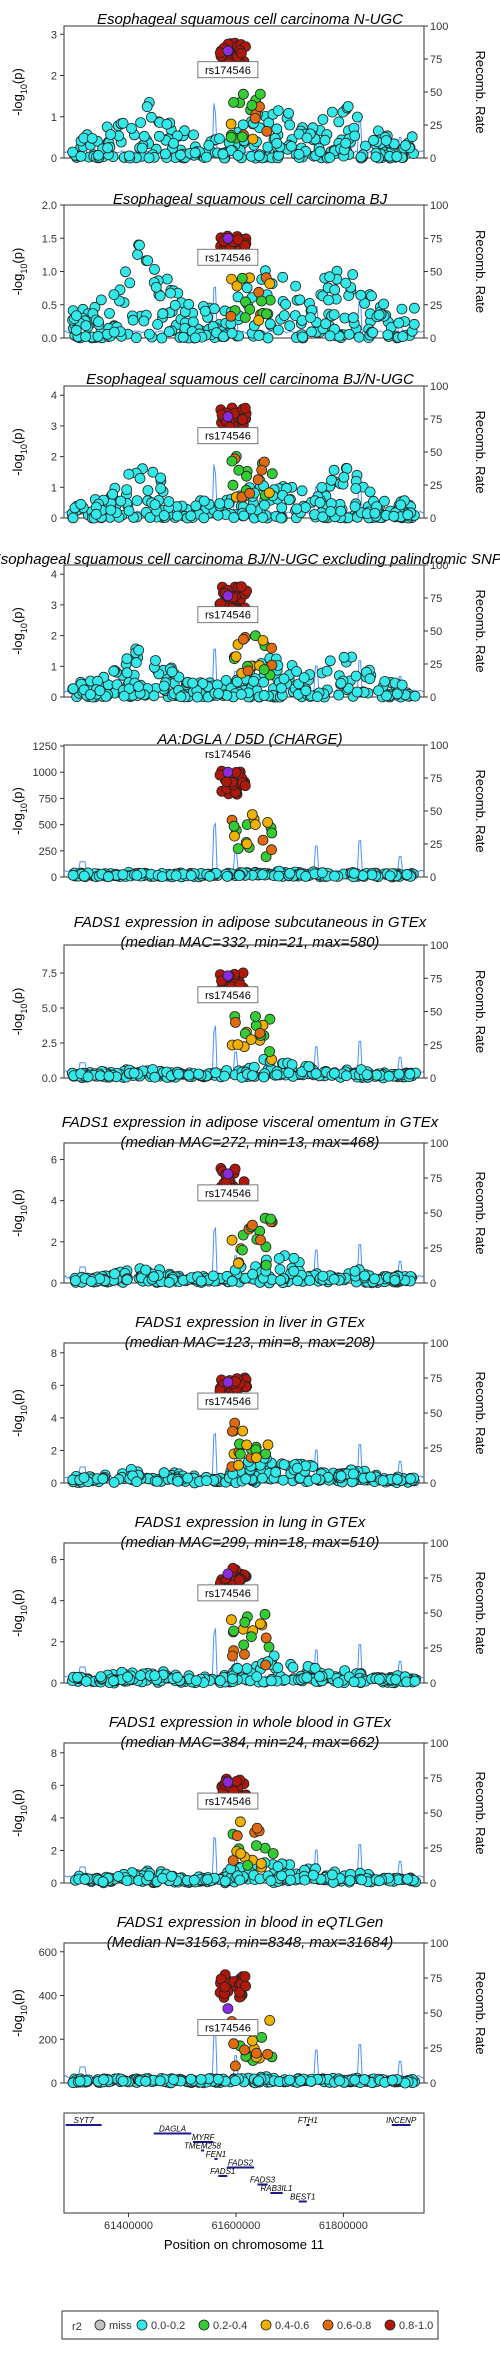 This screenshot has width=500, height=2357. Describe the element at coordinates (250, 19) in the screenshot. I see `panel-title: Esophageal squamous cell carcinoma N-UGC` at that location.